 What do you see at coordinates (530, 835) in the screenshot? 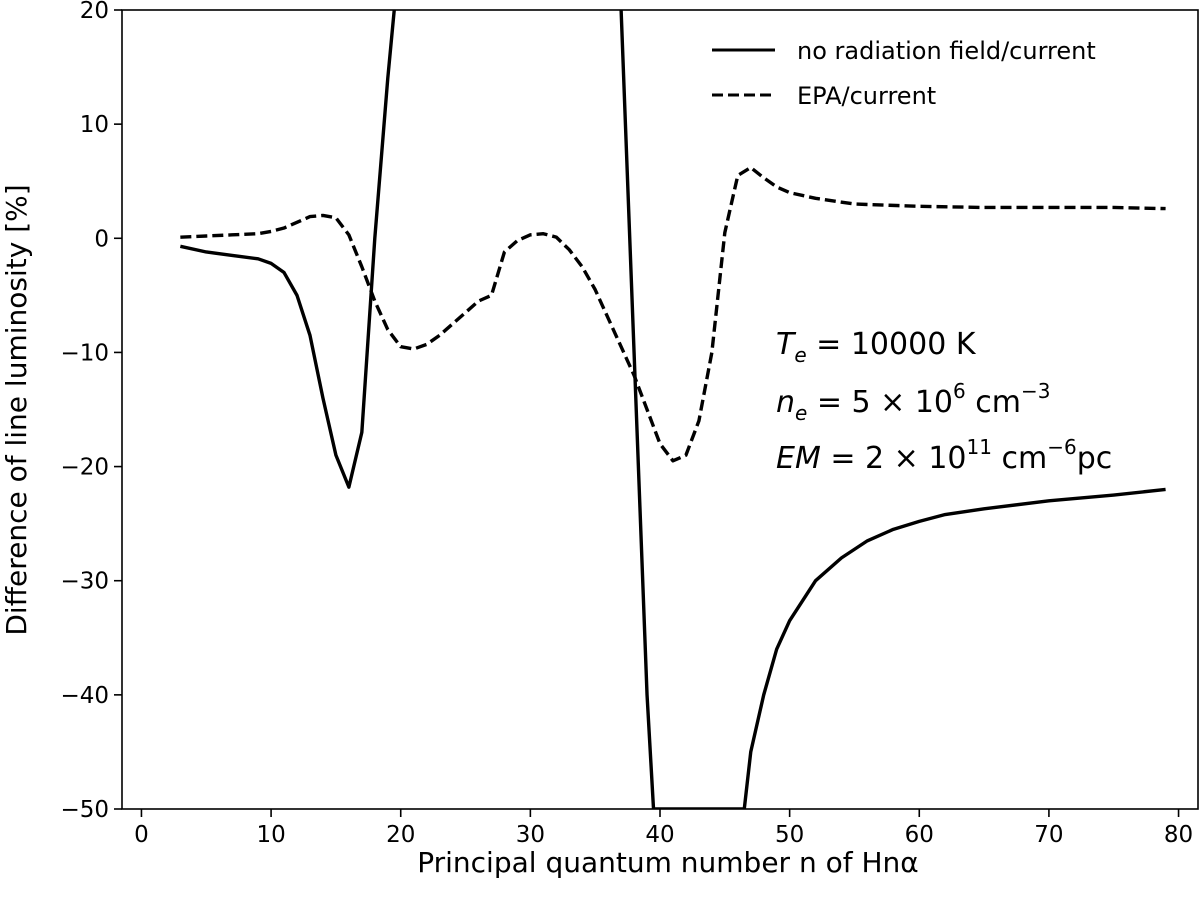
I see `x-tick-label: 30` at bounding box center [530, 835].